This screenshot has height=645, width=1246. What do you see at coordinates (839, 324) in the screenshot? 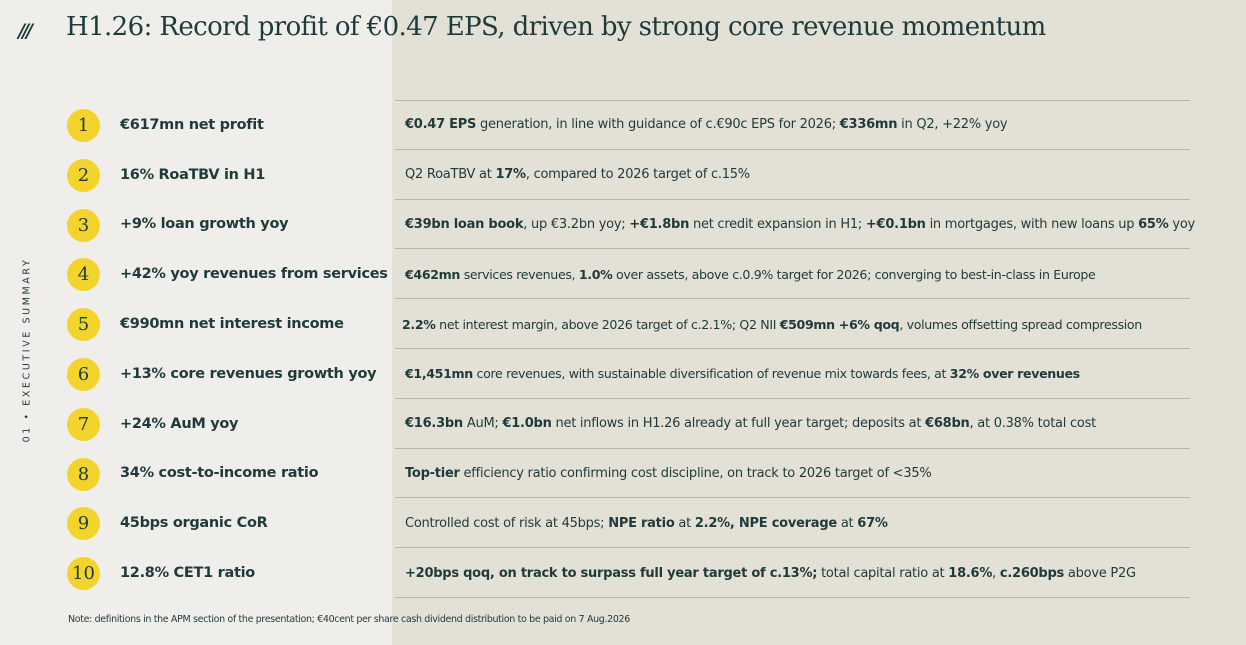
I see `detail-highlight: €509mn +6% qoq` at bounding box center [839, 324].